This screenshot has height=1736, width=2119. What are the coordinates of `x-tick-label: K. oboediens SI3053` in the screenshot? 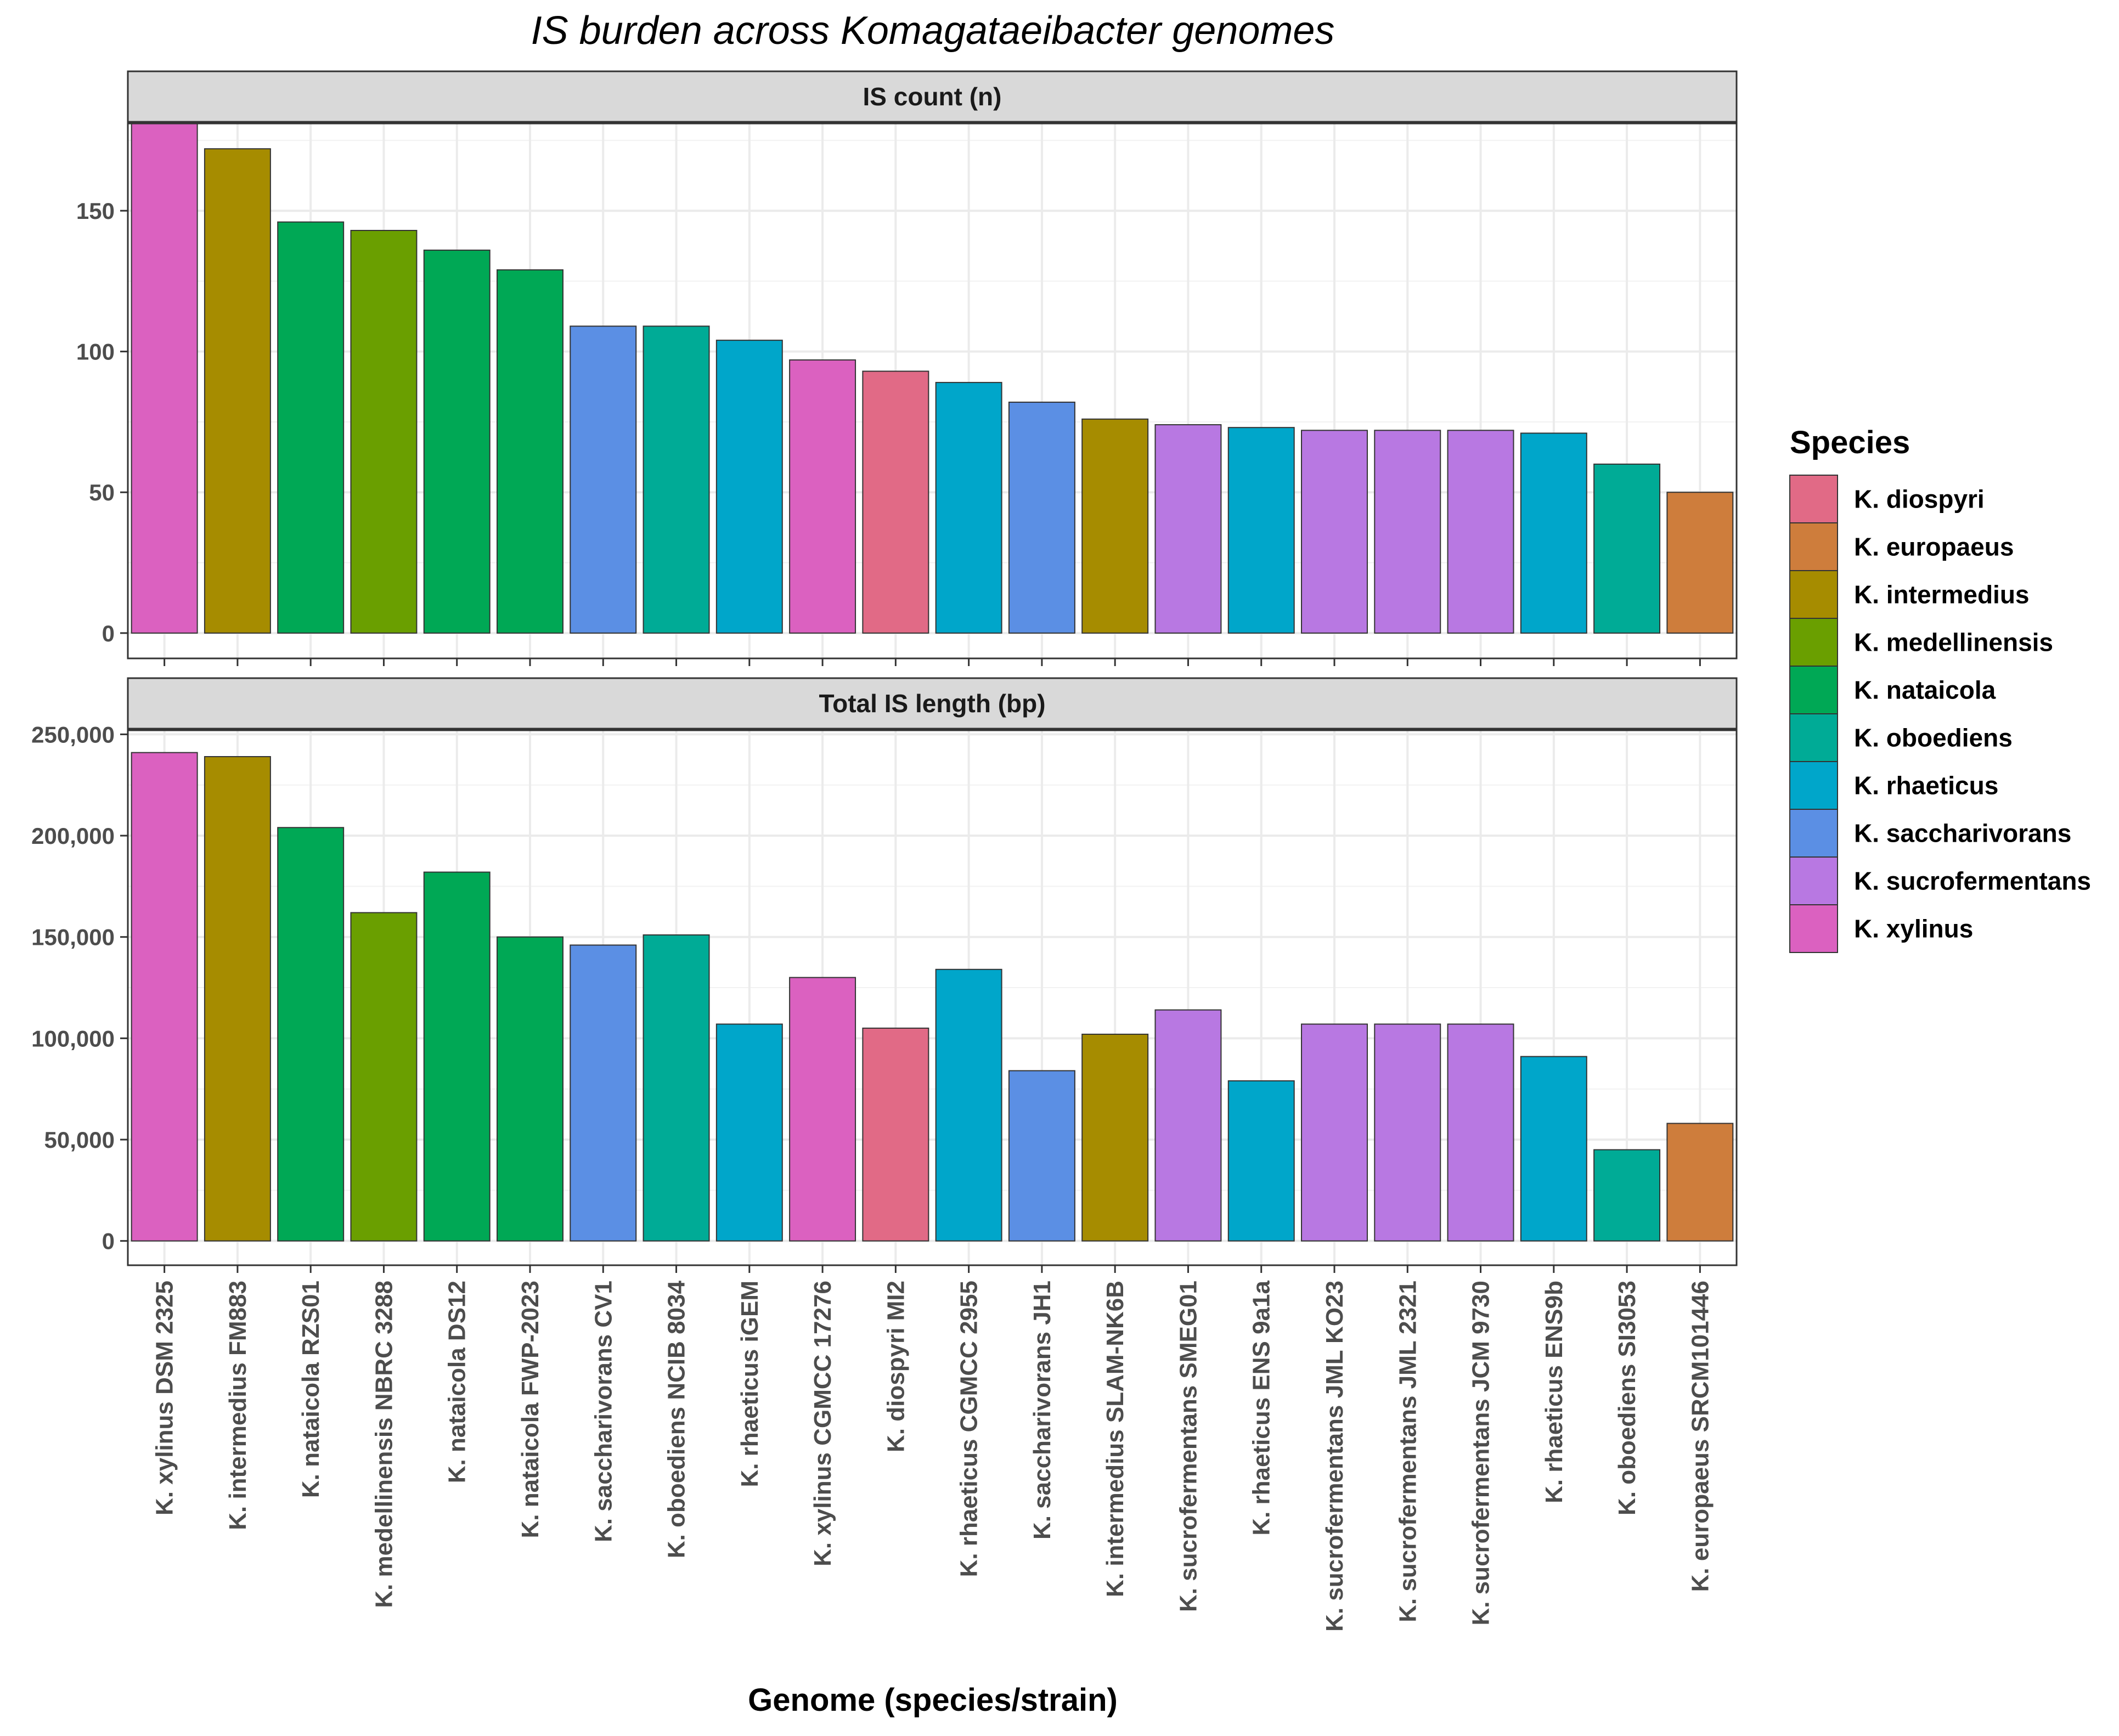 It's located at (1627, 1398).